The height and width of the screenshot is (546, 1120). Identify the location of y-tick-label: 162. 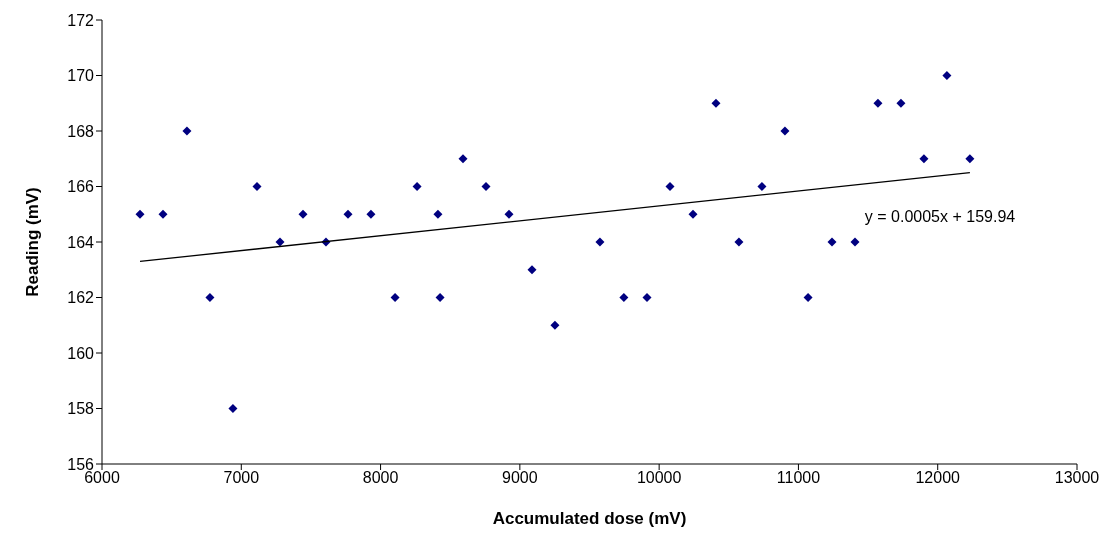
(81, 298).